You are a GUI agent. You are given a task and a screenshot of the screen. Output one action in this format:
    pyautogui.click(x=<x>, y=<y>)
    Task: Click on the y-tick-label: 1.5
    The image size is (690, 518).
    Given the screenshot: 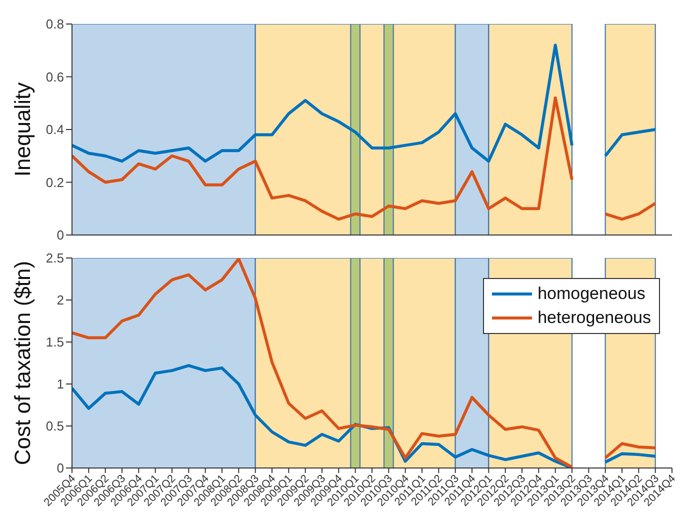 What is the action you would take?
    pyautogui.click(x=55, y=342)
    